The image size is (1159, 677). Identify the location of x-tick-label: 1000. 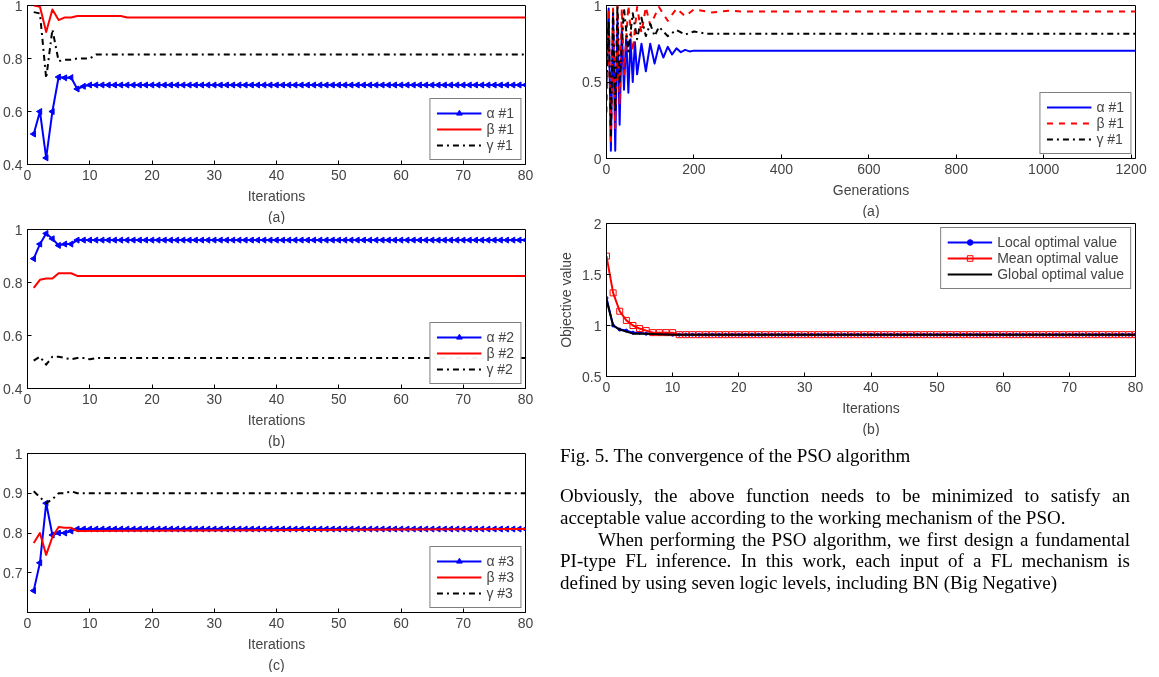
(1044, 168).